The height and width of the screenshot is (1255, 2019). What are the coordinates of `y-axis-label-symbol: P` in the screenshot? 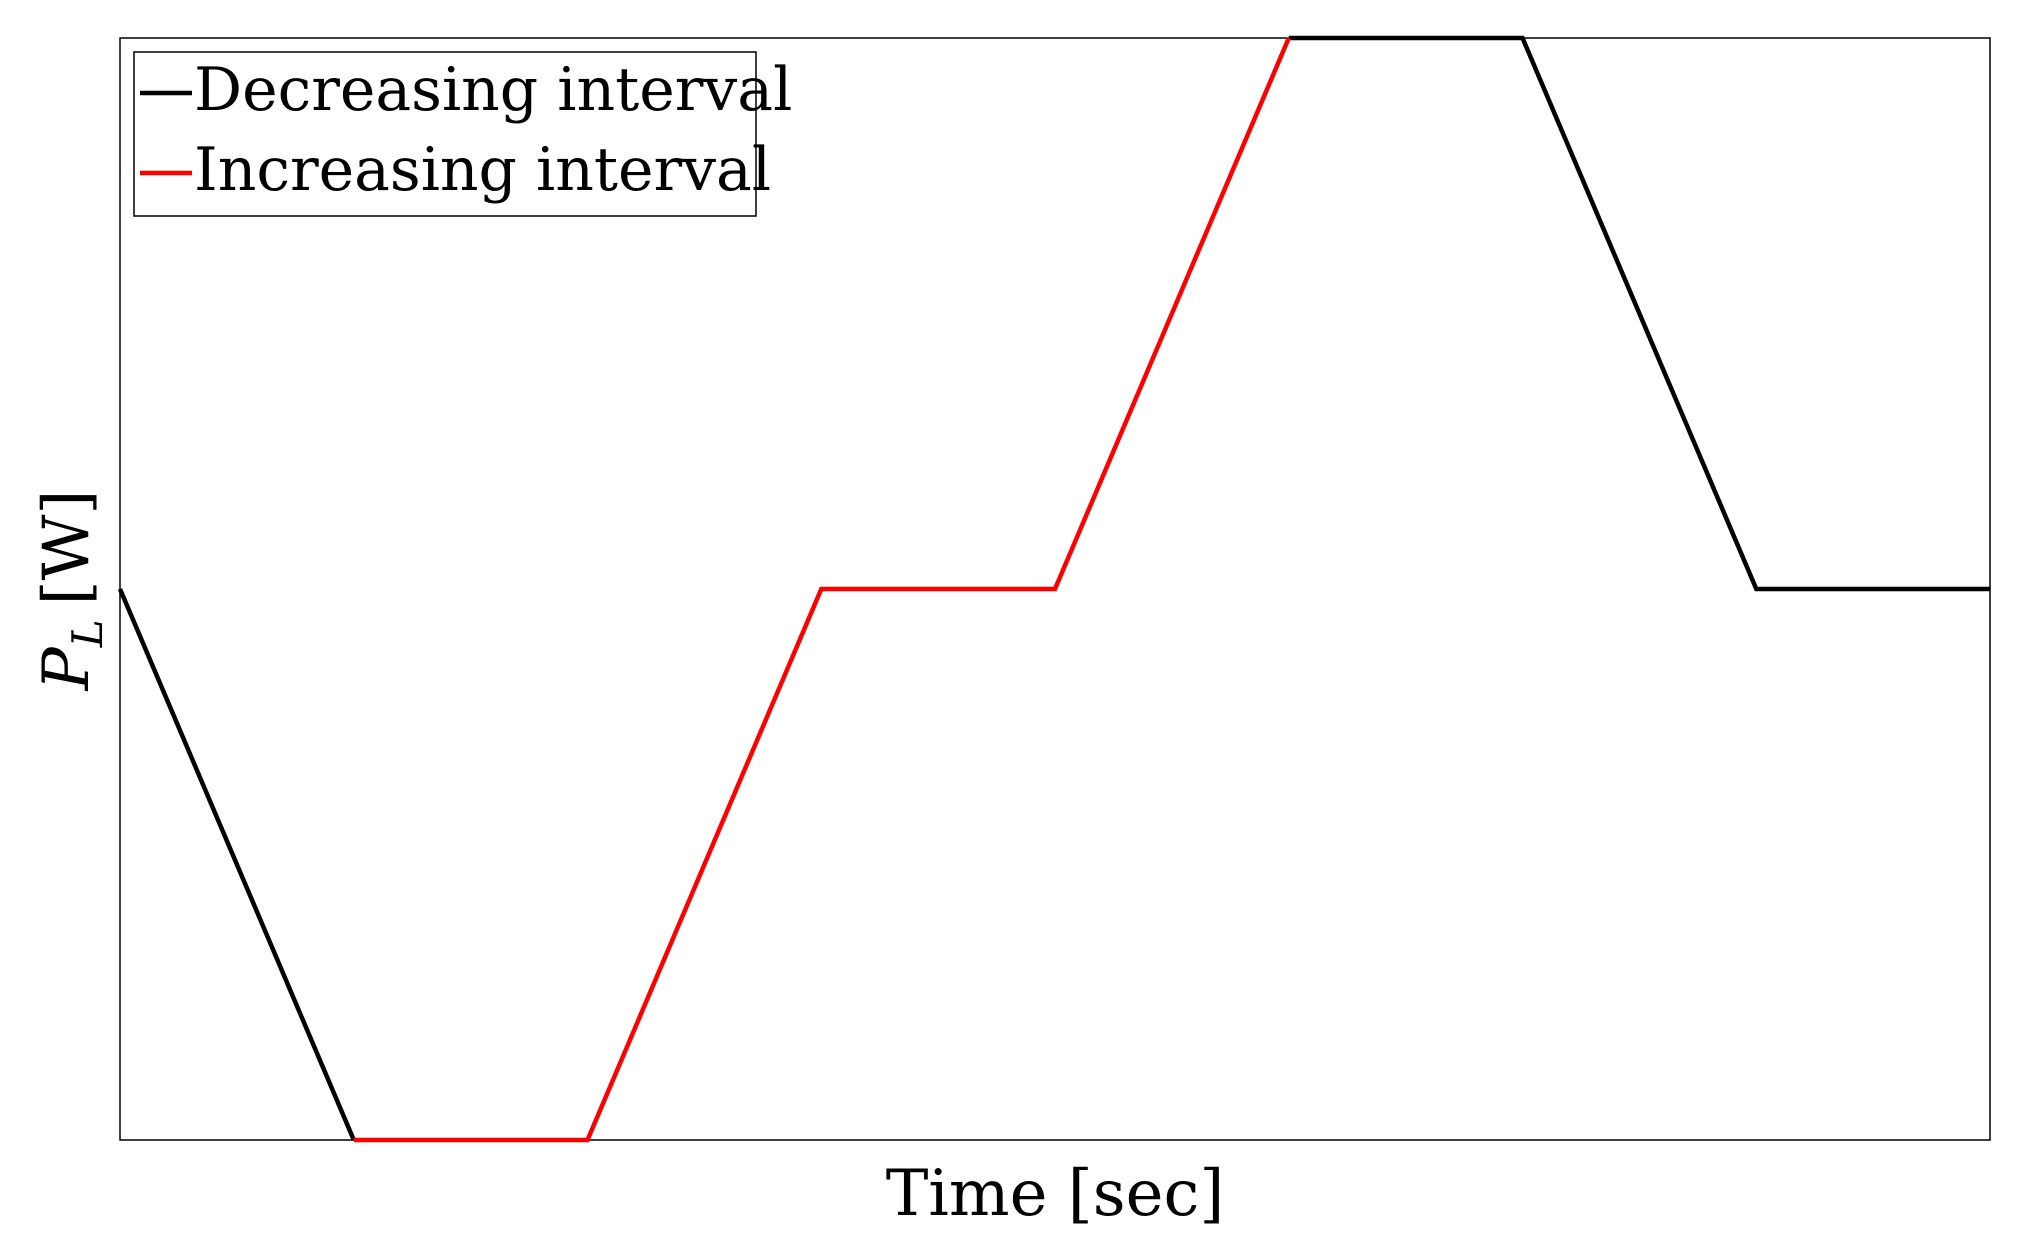 It's located at (67, 668).